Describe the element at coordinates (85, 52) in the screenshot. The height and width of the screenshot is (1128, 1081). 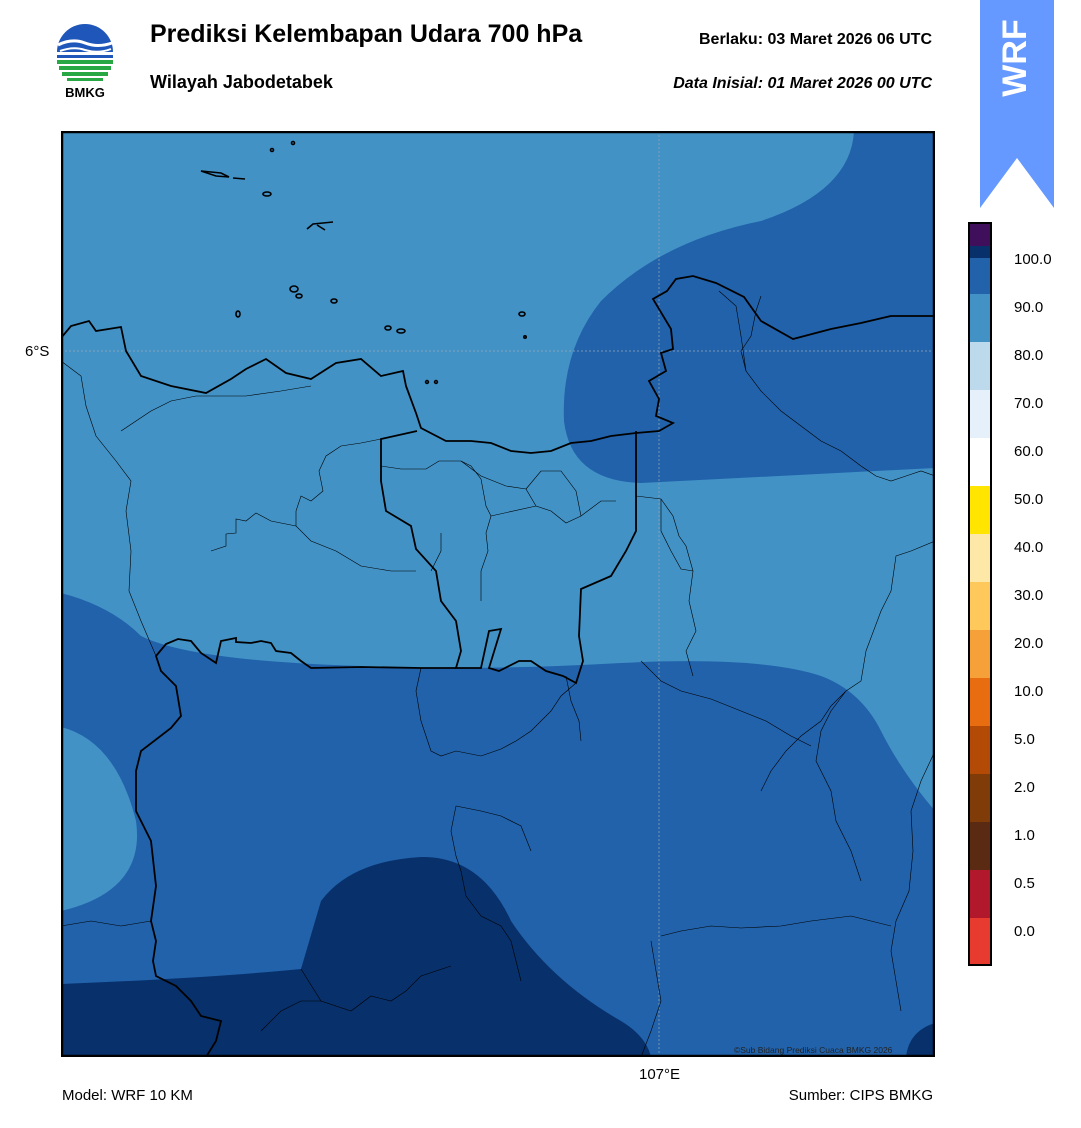
I see `bmkg-logo-icon` at that location.